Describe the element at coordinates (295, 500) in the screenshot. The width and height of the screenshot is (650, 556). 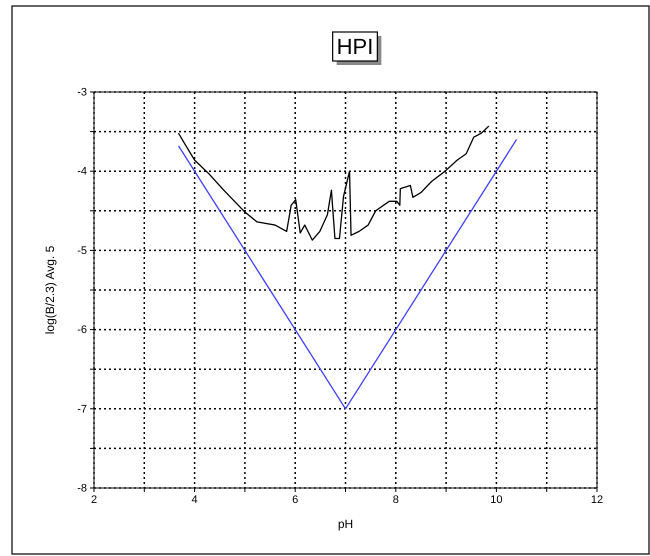
I see `x-tick-label: 6` at that location.